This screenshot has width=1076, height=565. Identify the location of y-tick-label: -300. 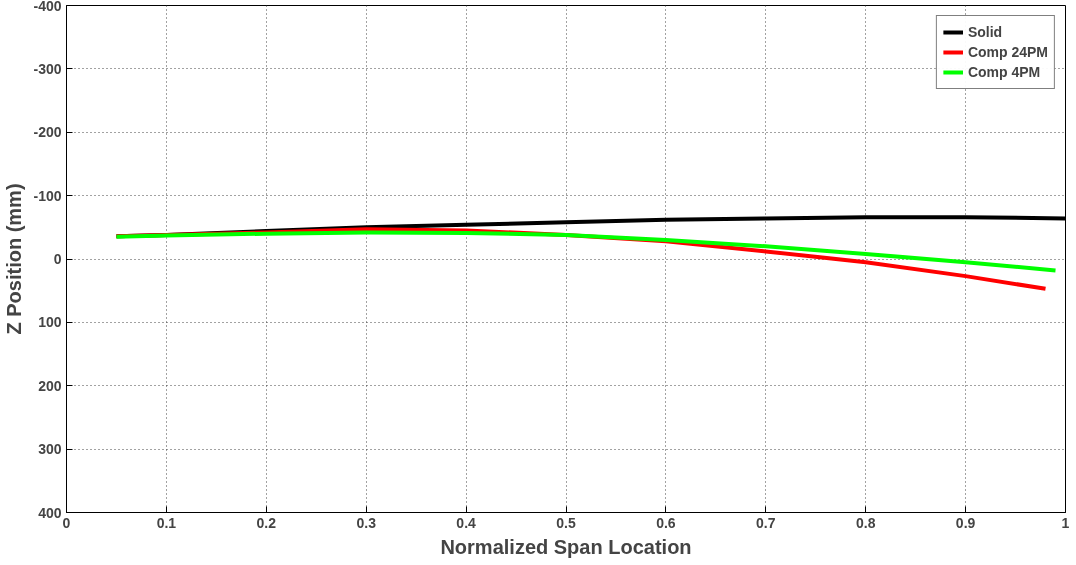
(47, 68).